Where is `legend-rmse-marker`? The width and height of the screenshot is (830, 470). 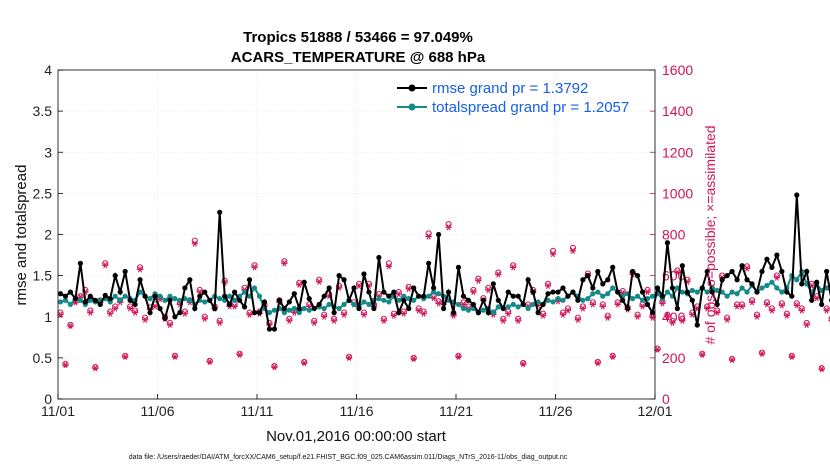 legend-rmse-marker is located at coordinates (412, 88).